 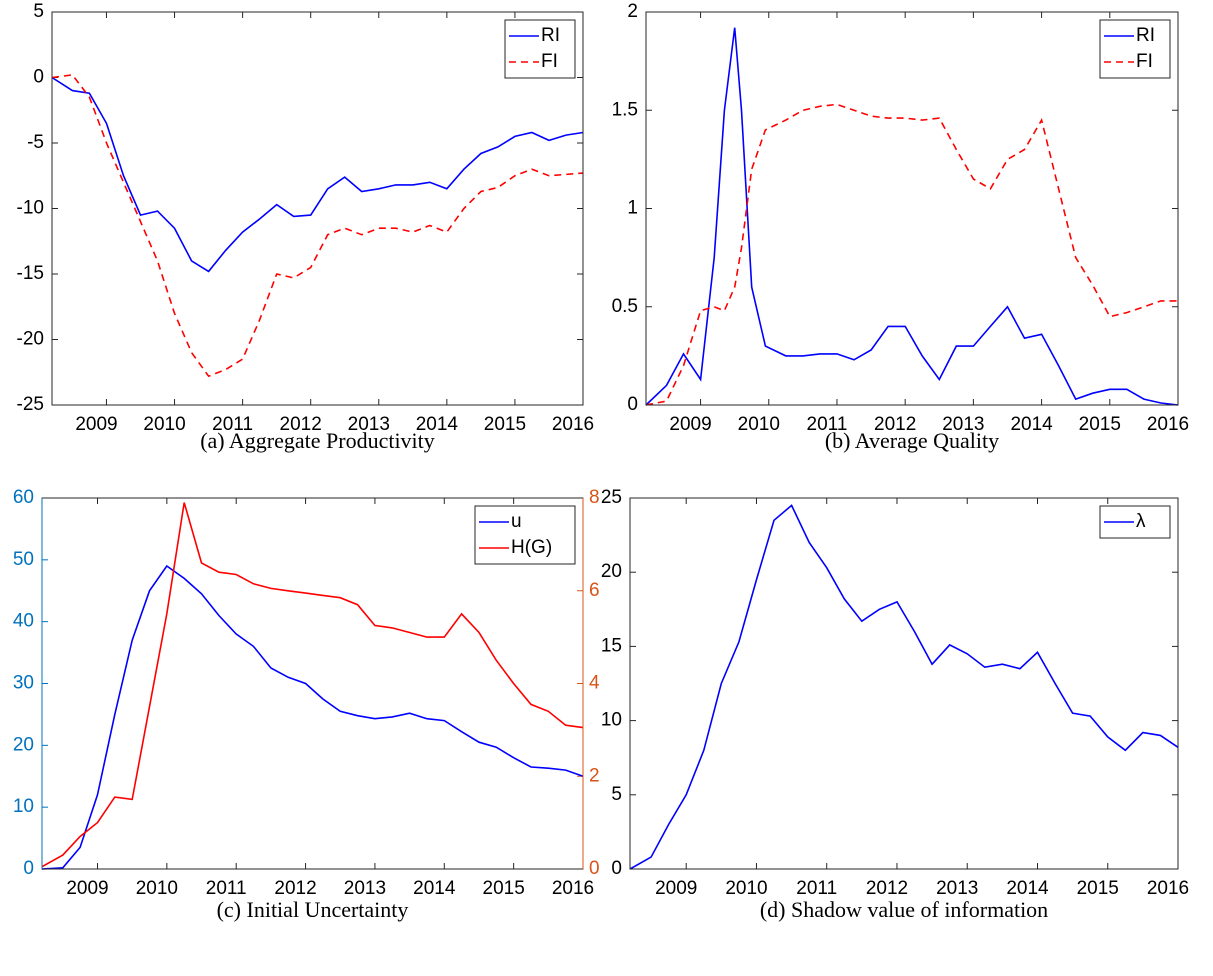 What do you see at coordinates (30, 339) in the screenshot?
I see `y-tick-label: -20` at bounding box center [30, 339].